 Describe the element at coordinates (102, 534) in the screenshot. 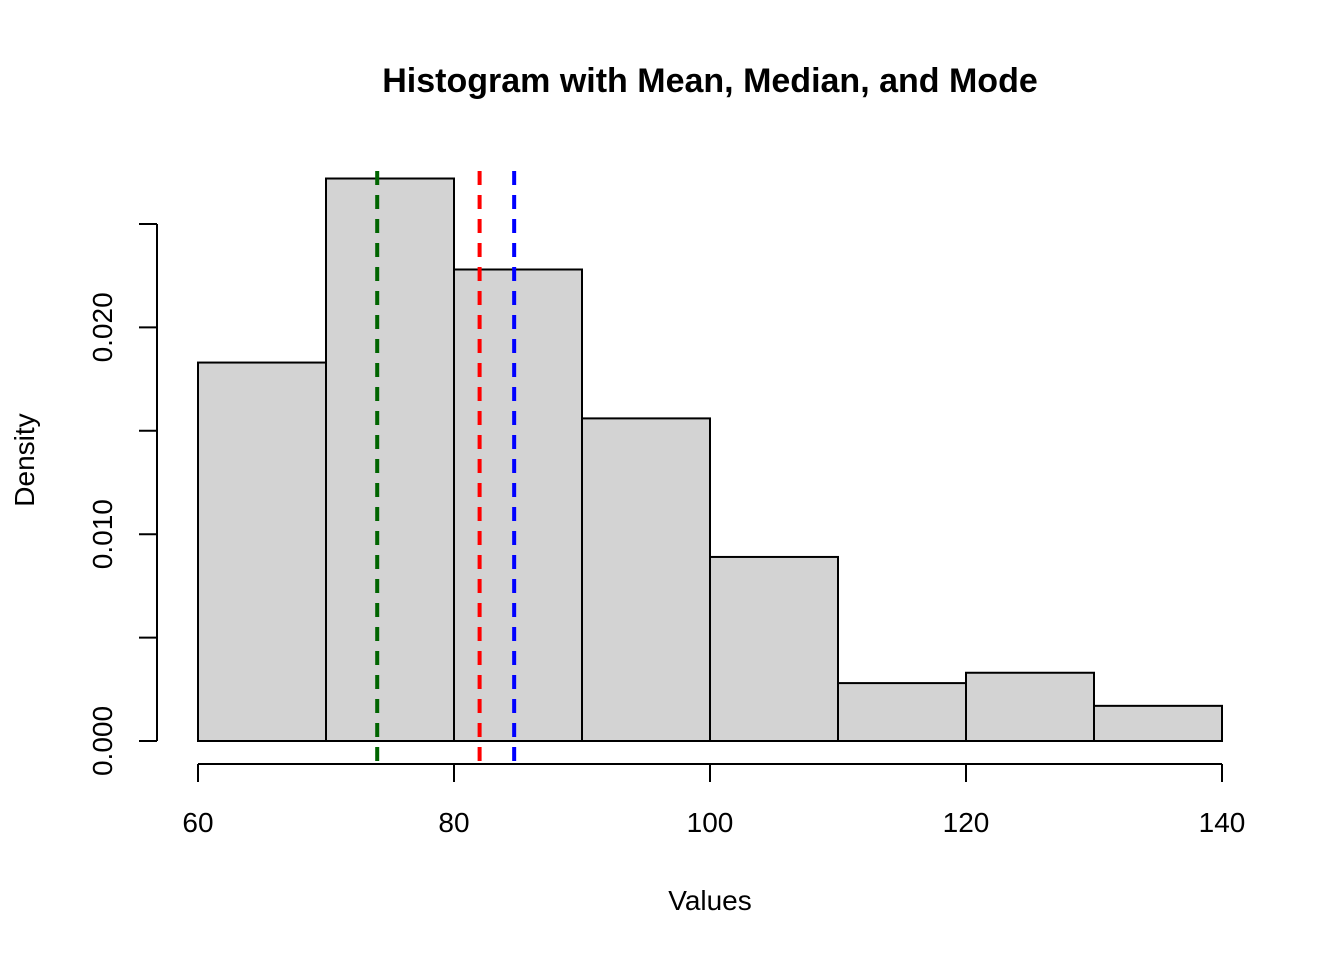

I see `y-tick-label: 0.010` at that location.